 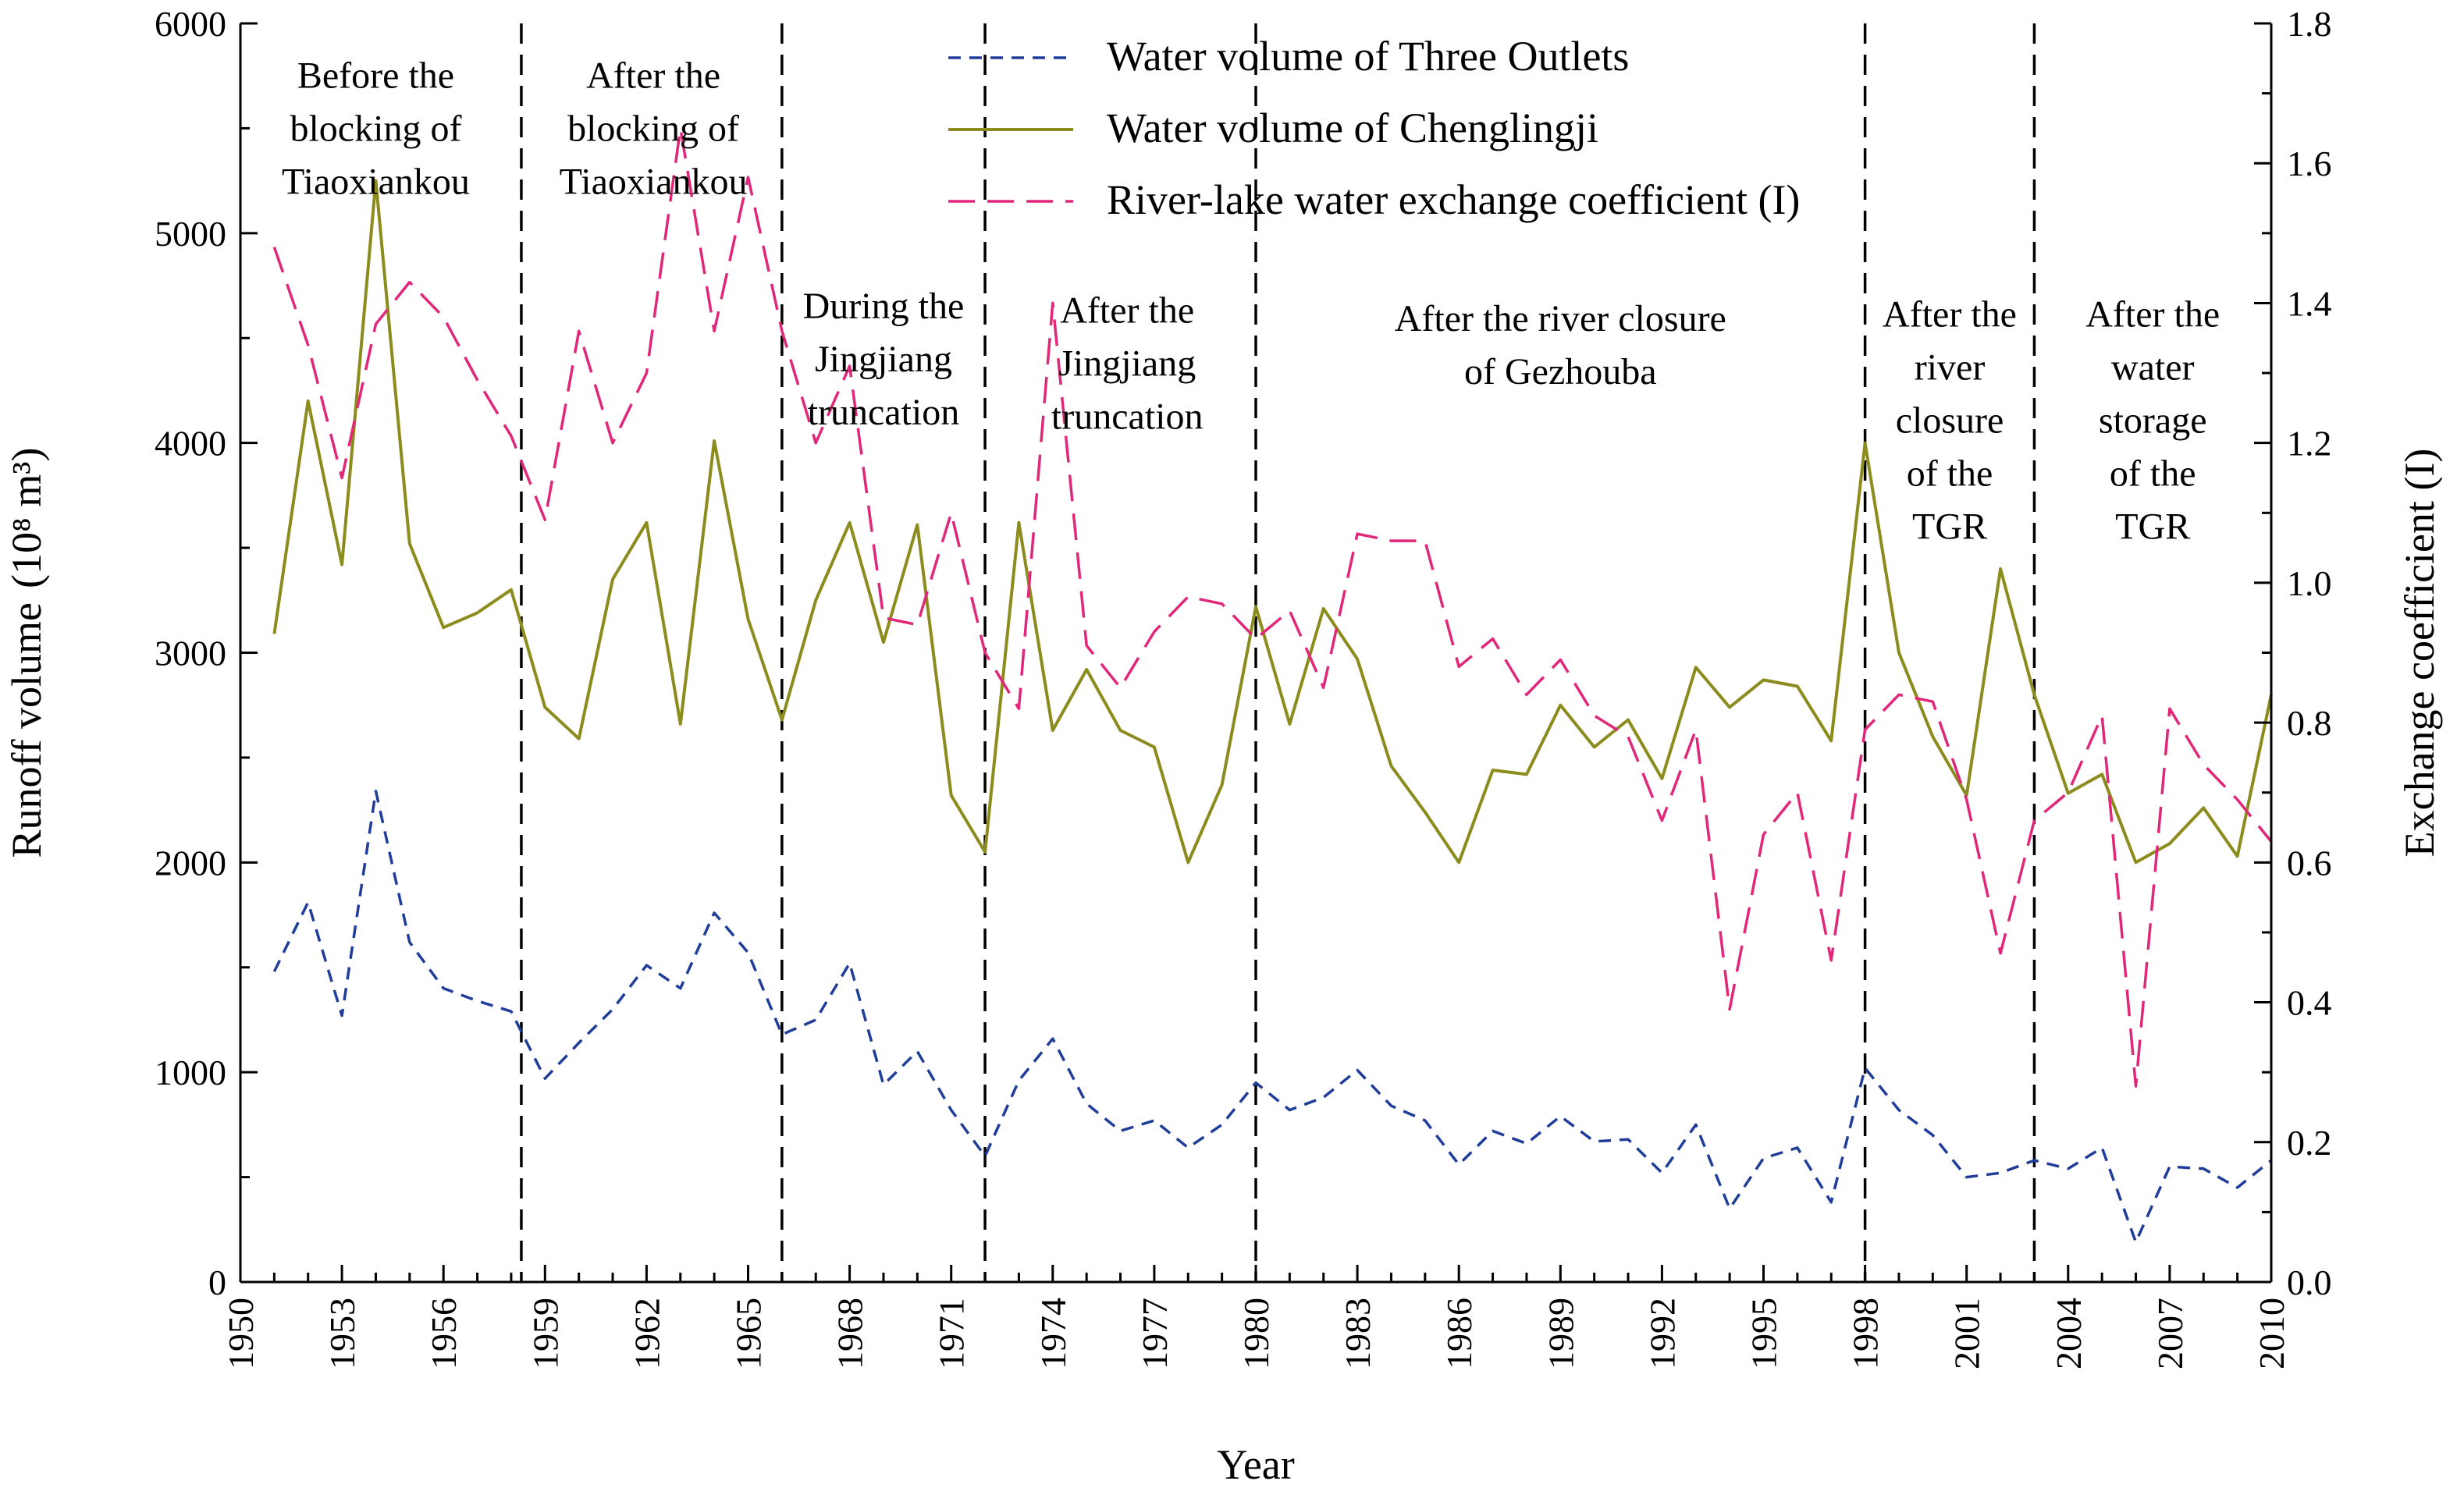 What do you see at coordinates (190, 863) in the screenshot?
I see `y-left-tick-label: 2000` at bounding box center [190, 863].